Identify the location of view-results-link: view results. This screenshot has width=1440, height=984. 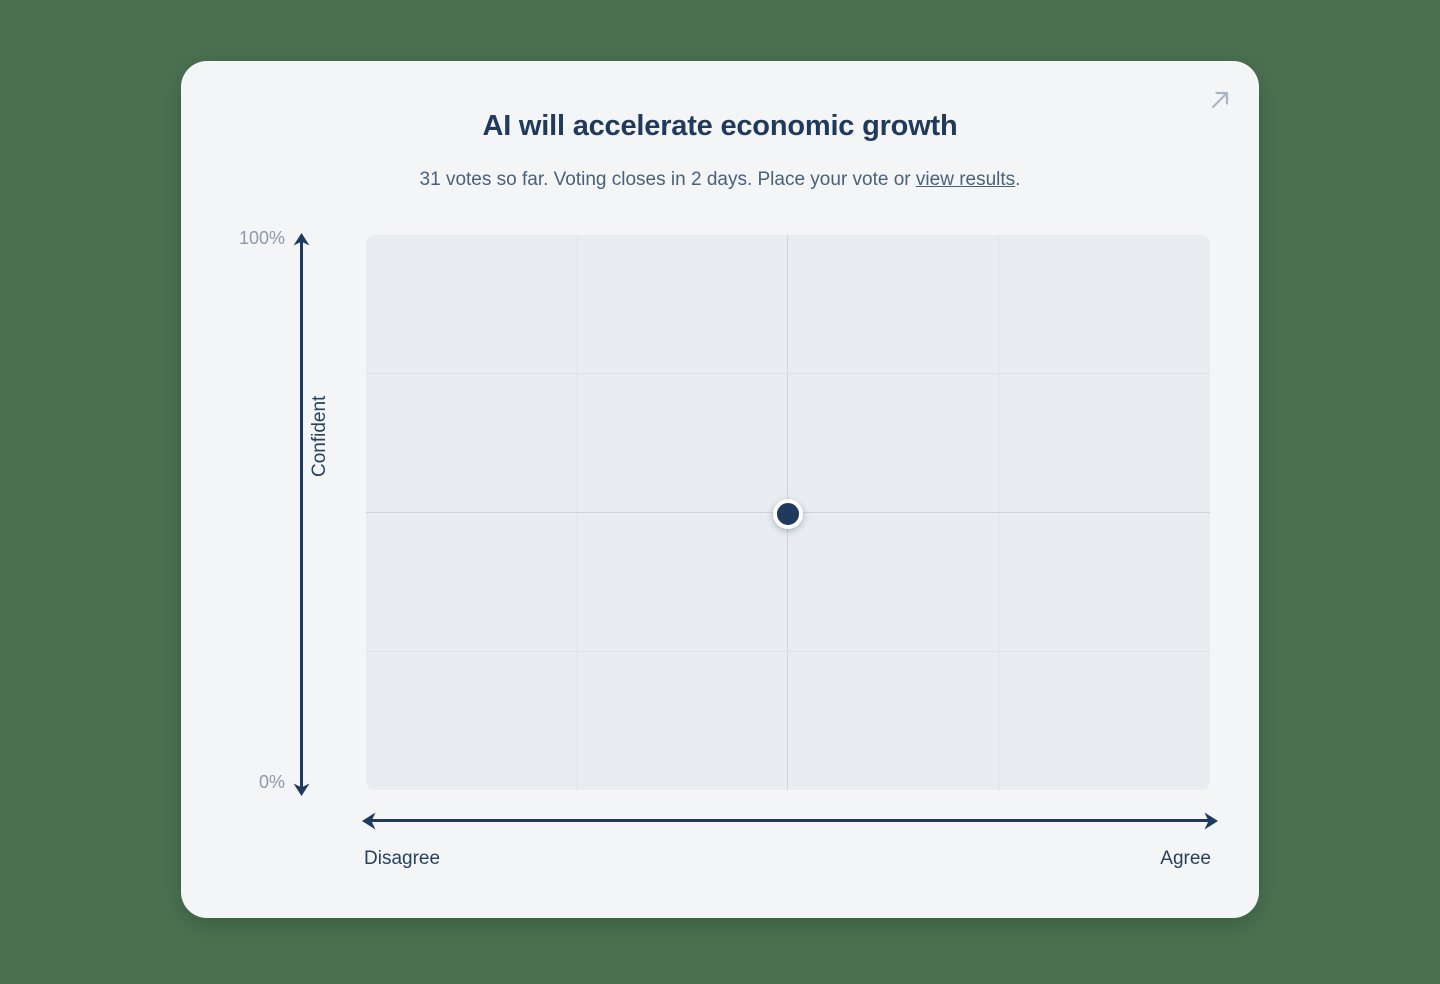
(965, 179).